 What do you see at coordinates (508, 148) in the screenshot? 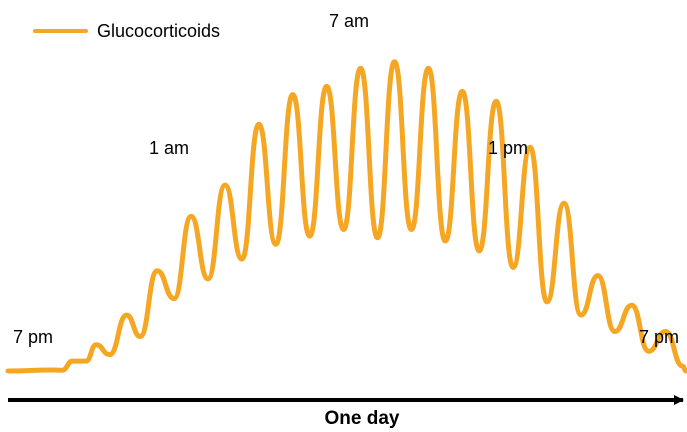
I see `annotation-1pm: 1 pm` at bounding box center [508, 148].